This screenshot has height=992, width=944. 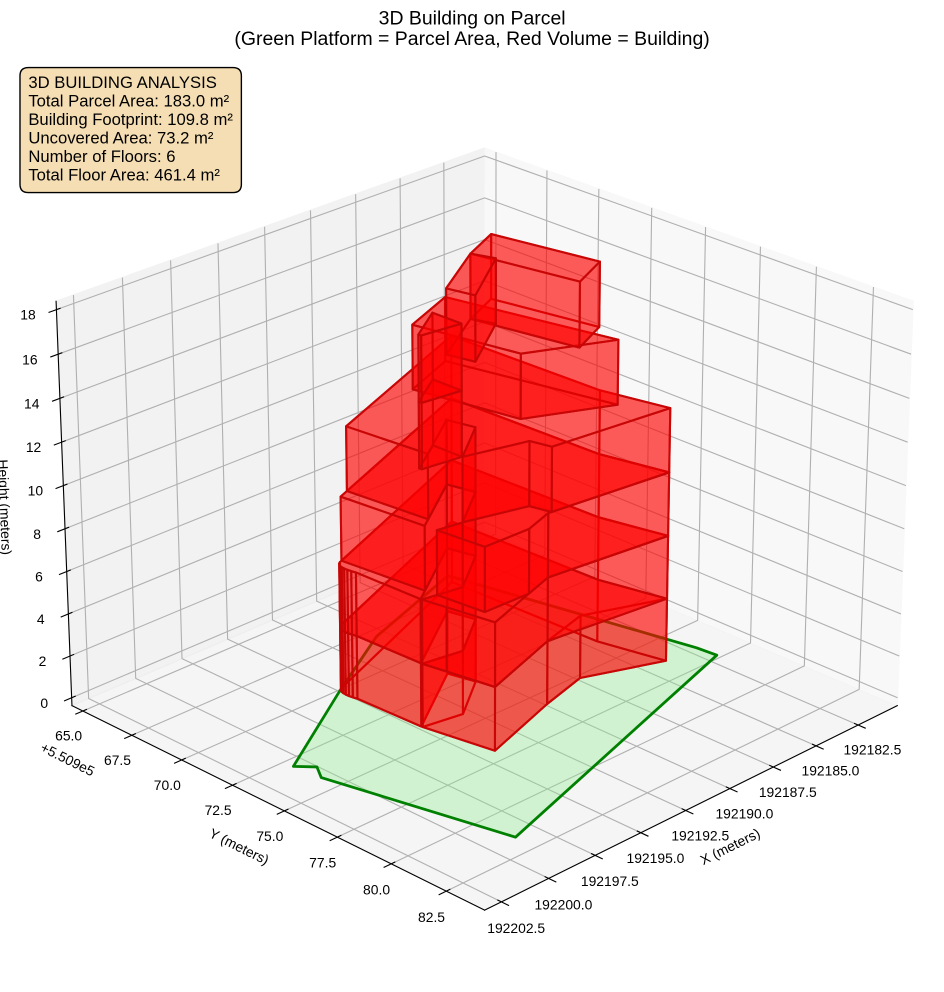 What do you see at coordinates (563, 904) in the screenshot?
I see `svg-text: 192200.0` at bounding box center [563, 904].